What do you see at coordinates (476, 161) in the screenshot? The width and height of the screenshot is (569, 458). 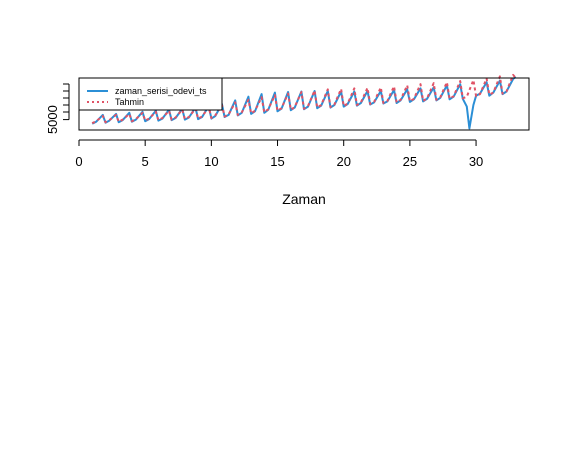 I see `x-tick-label: 30` at bounding box center [476, 161].